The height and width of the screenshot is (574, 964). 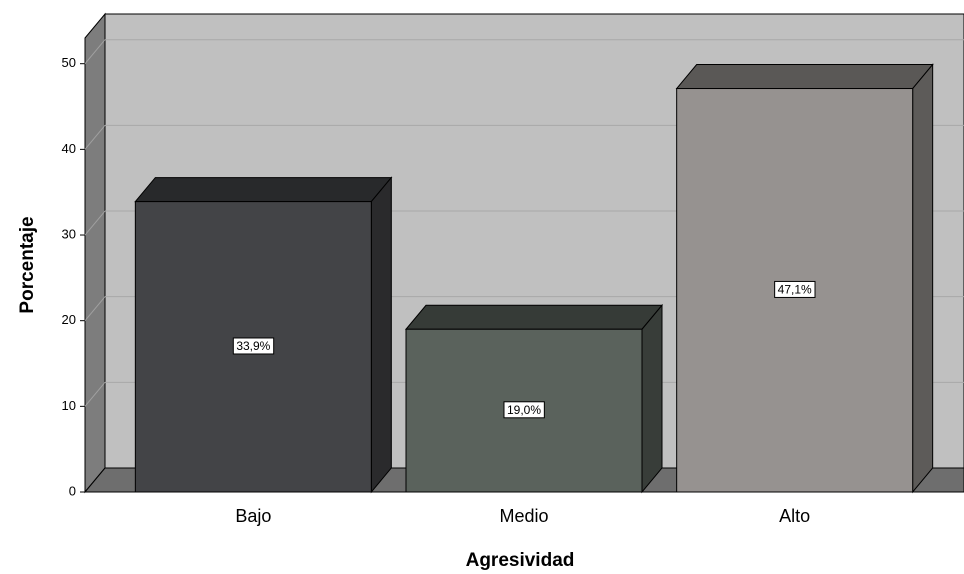 I want to click on y-tick-label: 0, so click(x=72, y=490).